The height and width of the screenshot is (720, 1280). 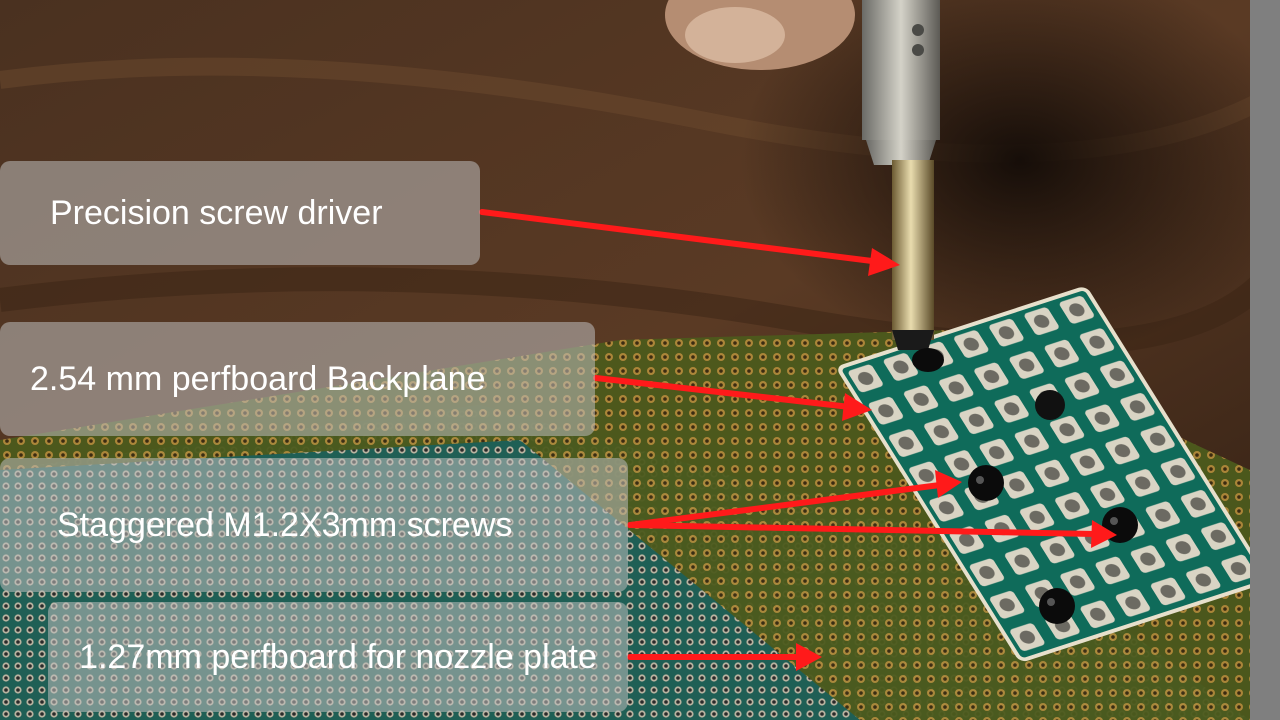 I want to click on label-precision-screwdriver: Precision screw driver, so click(x=240, y=213).